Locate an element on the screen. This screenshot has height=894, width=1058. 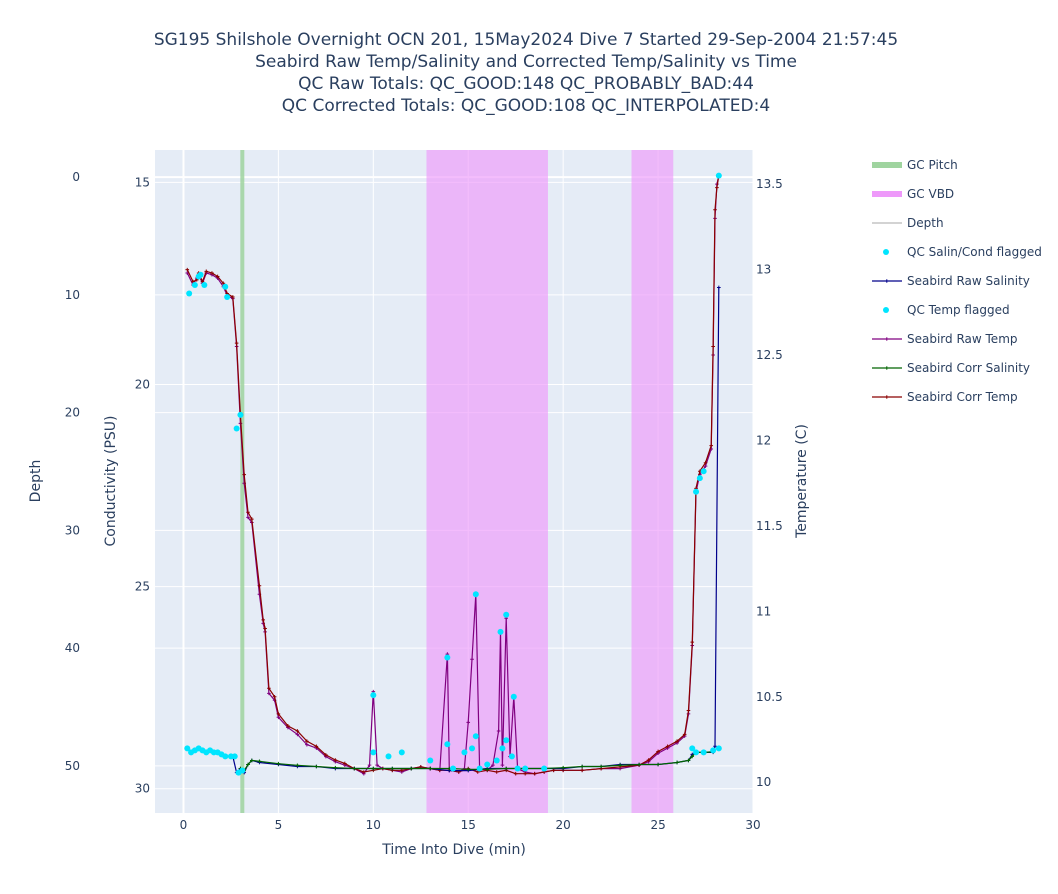
legend-item: GC Pitch is located at coordinates (915, 165).